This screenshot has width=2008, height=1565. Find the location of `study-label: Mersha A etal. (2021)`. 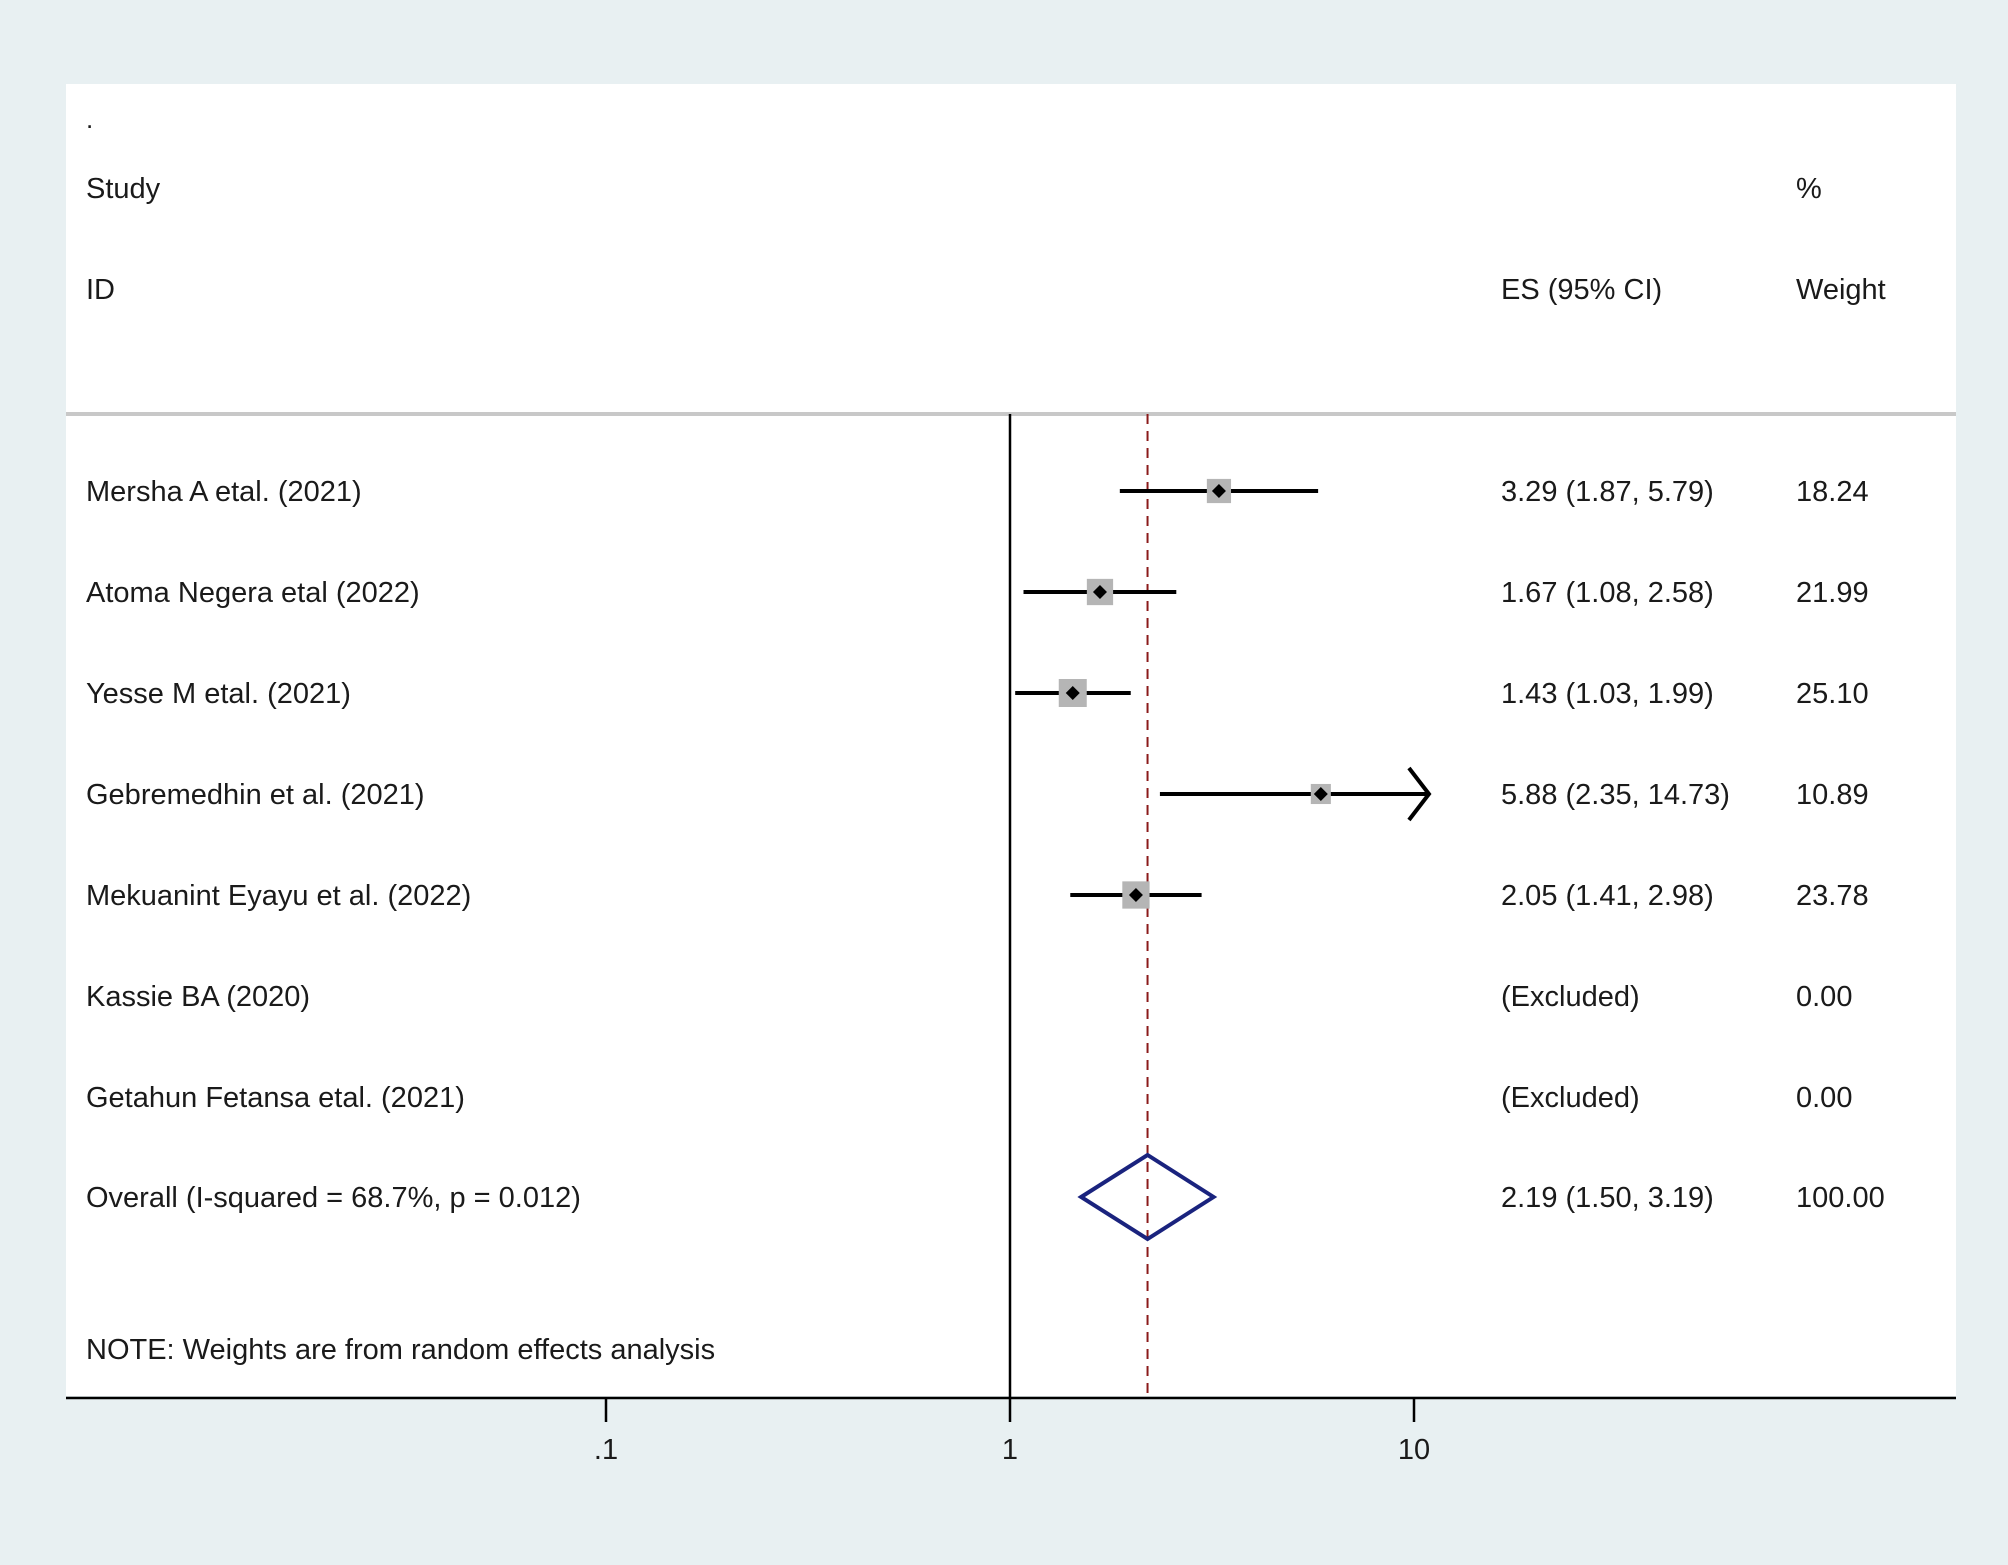

study-label: Mersha A etal. (2021) is located at coordinates (224, 492).